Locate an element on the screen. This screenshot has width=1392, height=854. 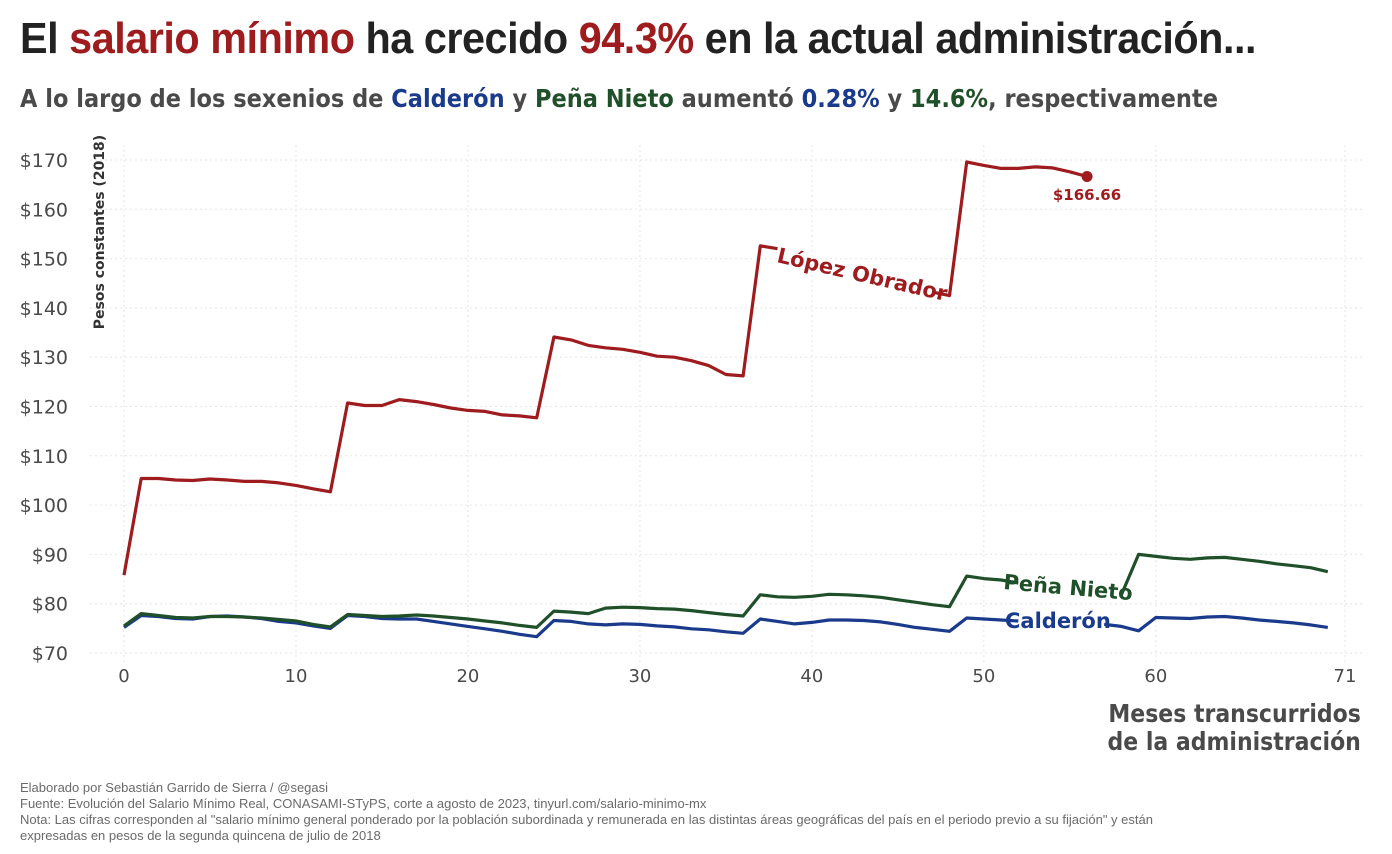
subtitle-calderon: Calderón is located at coordinates (448, 98).